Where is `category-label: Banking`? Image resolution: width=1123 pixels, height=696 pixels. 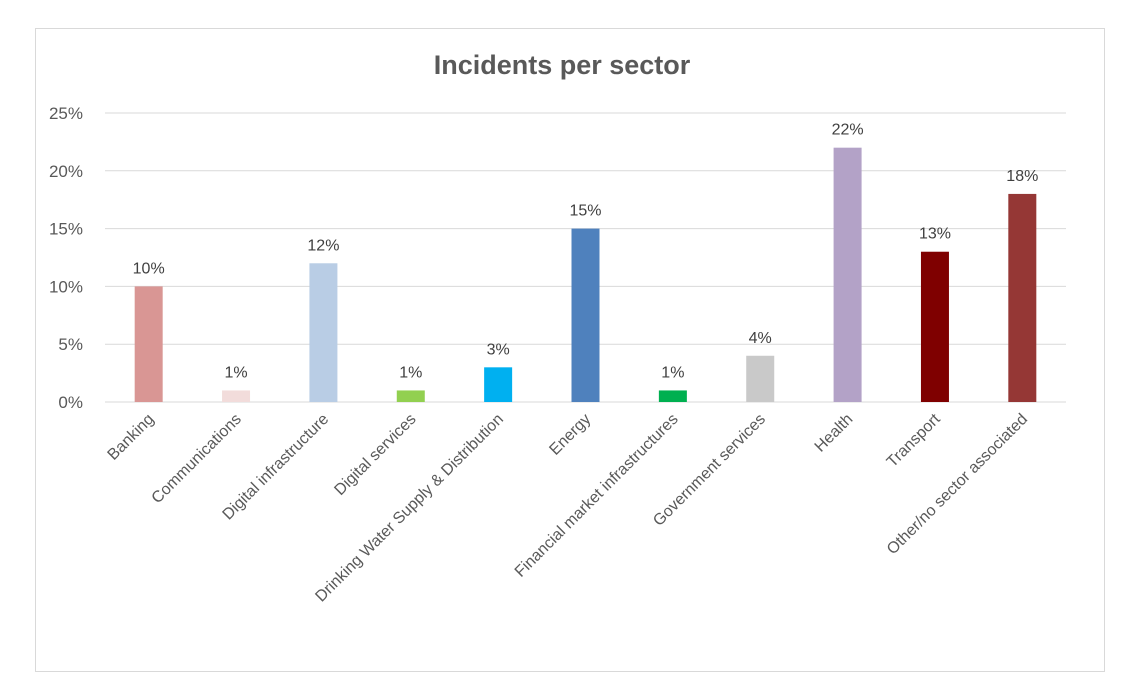
category-label: Banking is located at coordinates (131, 437).